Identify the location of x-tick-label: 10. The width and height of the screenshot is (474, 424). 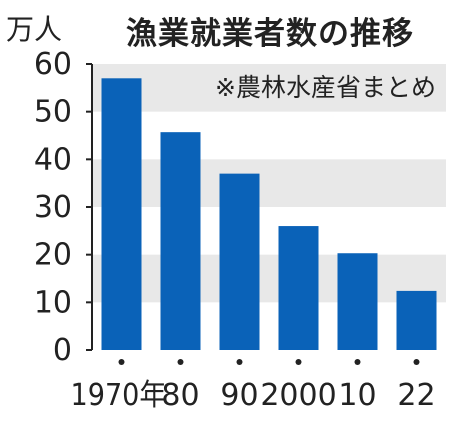
(357, 395).